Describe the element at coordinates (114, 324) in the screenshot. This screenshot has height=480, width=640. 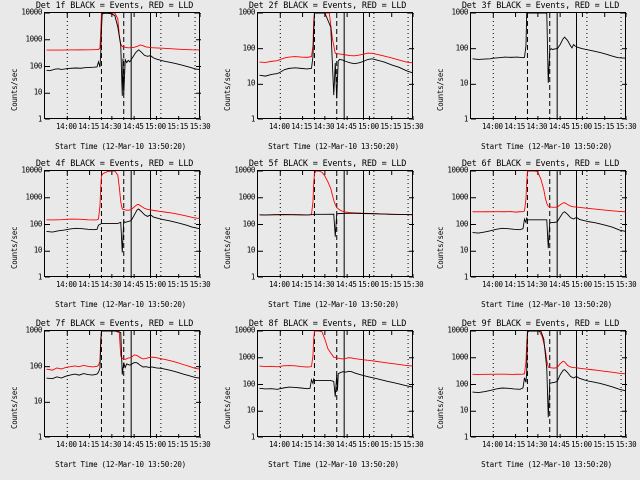
I see `panel-title: Det 7f BLACK = Events, RED = LLD` at that location.